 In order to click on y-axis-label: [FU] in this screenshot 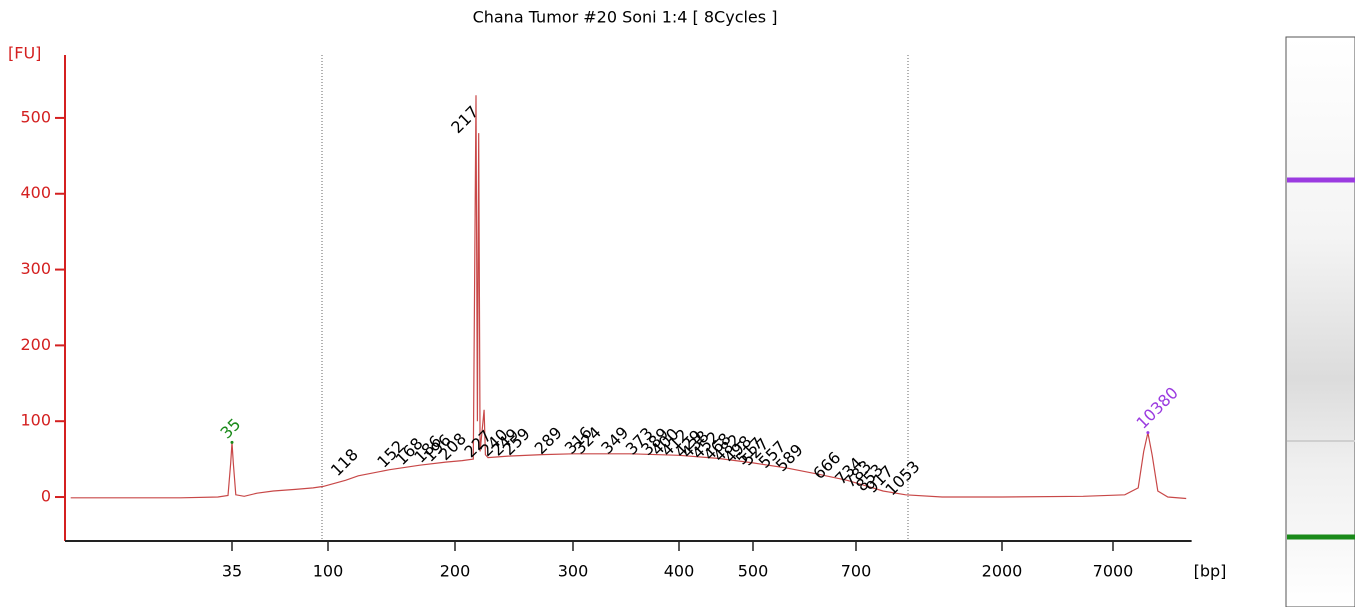, I will do `click(24, 53)`.